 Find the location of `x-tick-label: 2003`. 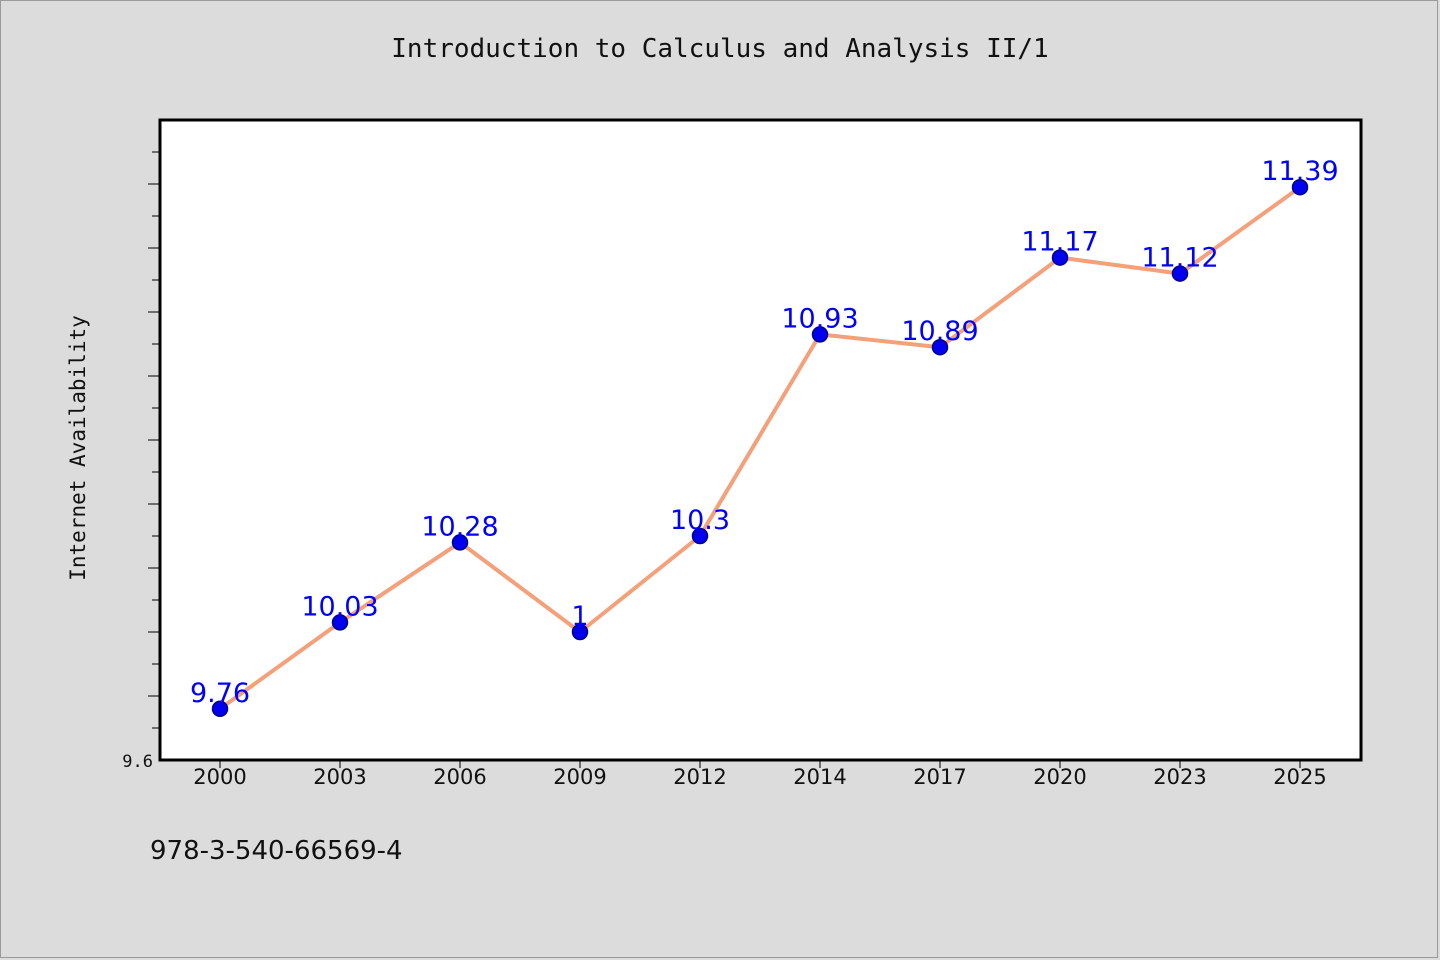

x-tick-label: 2003 is located at coordinates (339, 777).